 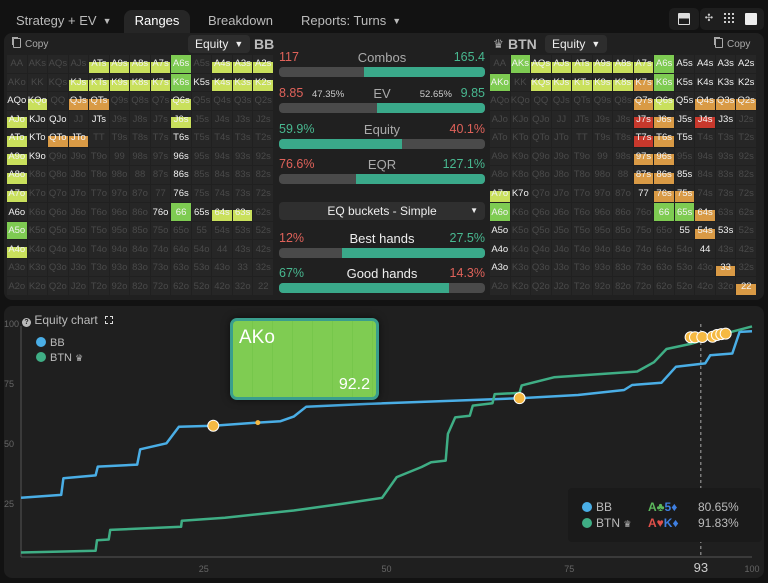 What do you see at coordinates (181, 230) in the screenshot?
I see `hand-cell: 65o` at bounding box center [181, 230].